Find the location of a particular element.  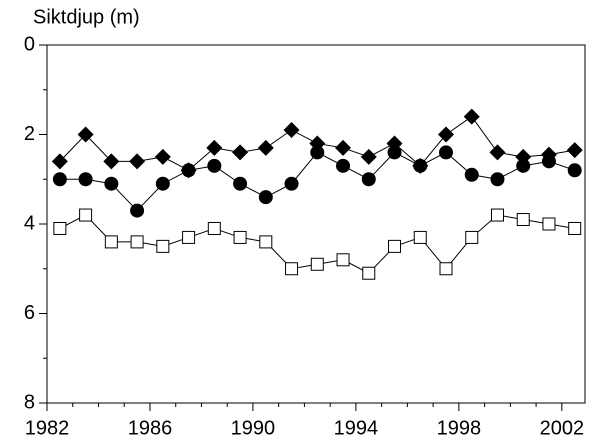

y-tick-label: 0 is located at coordinates (29, 44).